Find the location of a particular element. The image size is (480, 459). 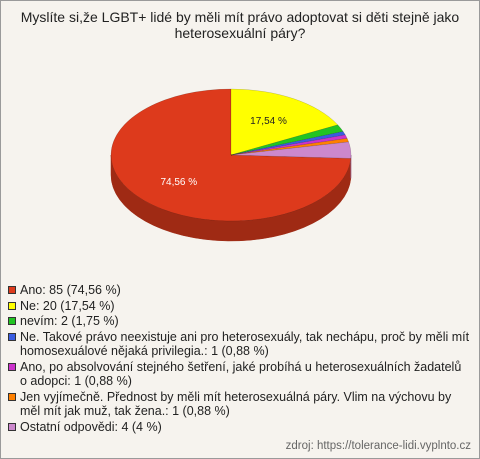

legend-label: nevím: 2 (1,75 %) is located at coordinates (69, 321).